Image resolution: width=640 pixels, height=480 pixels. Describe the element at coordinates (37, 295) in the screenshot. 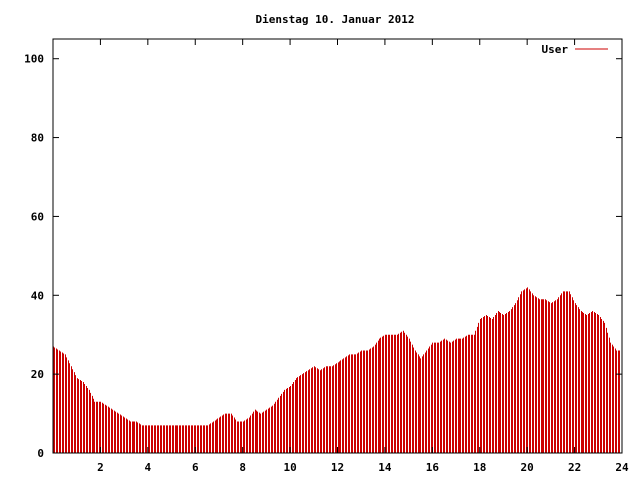

I see `y-tick-label: 40` at that location.